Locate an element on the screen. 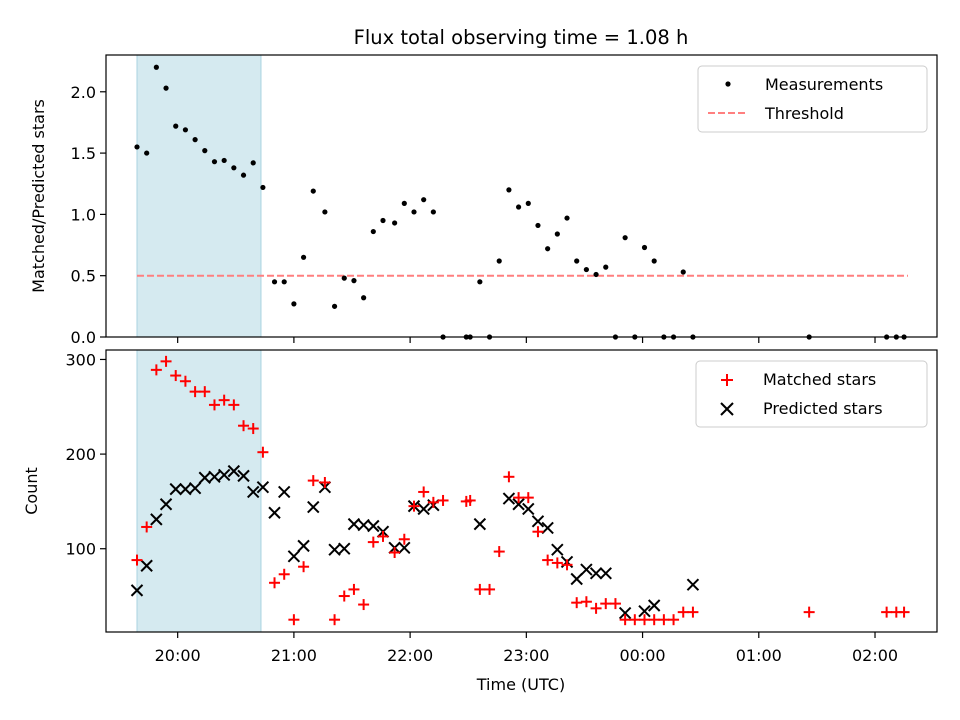 This screenshot has height=720, width=960. top-ytick-label: 2.0 is located at coordinates (83, 92).